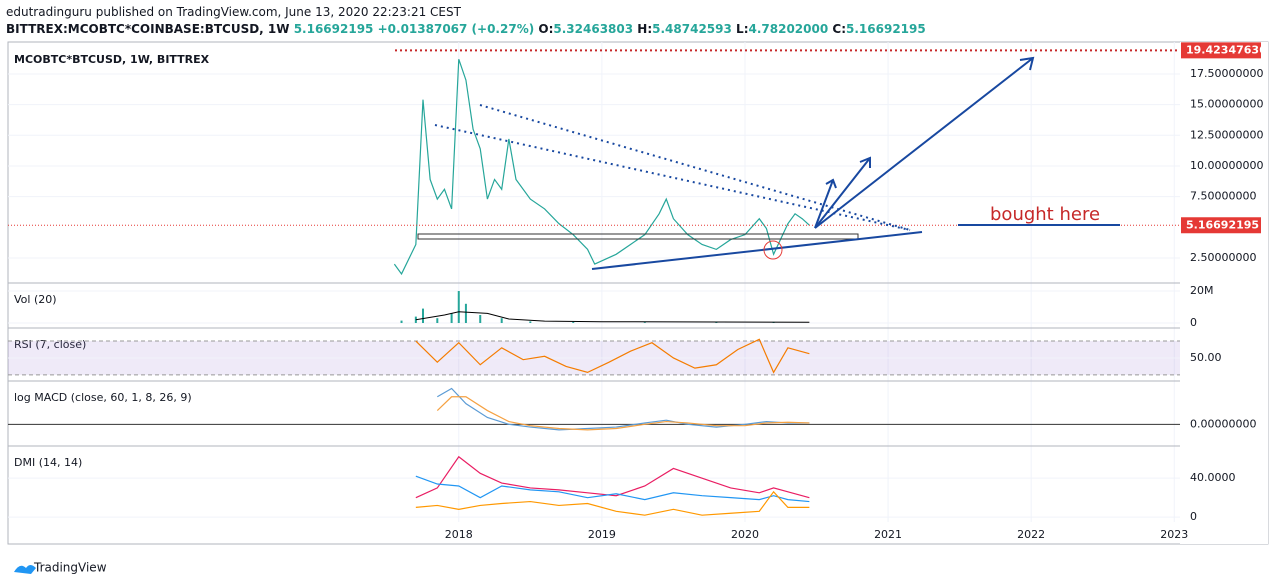  I want to click on last: 5.16692195, so click(333, 29).